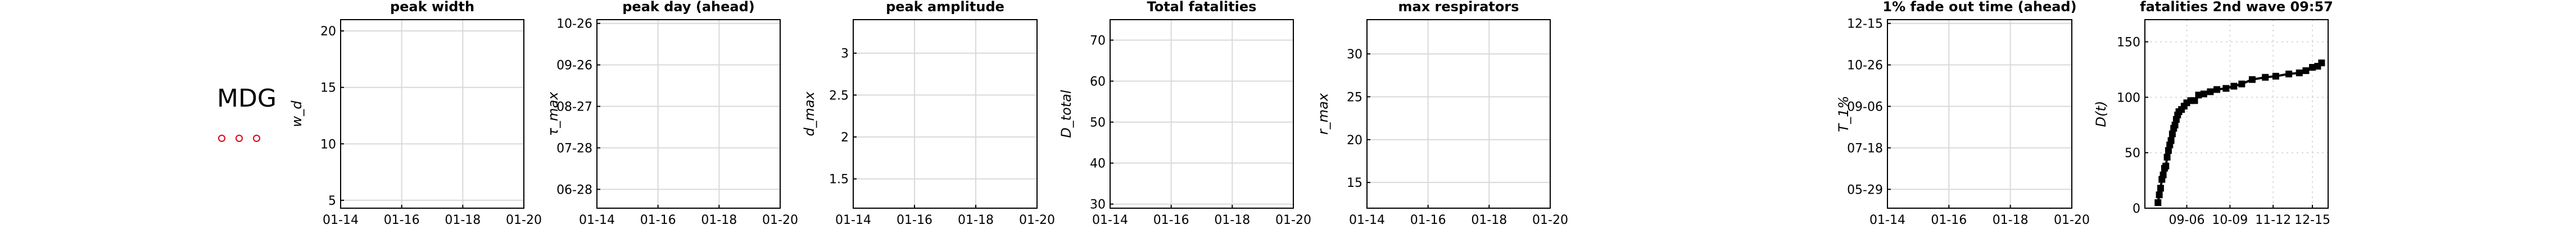  What do you see at coordinates (2230, 220) in the screenshot?
I see `x-tick-label: 10-09` at bounding box center [2230, 220].